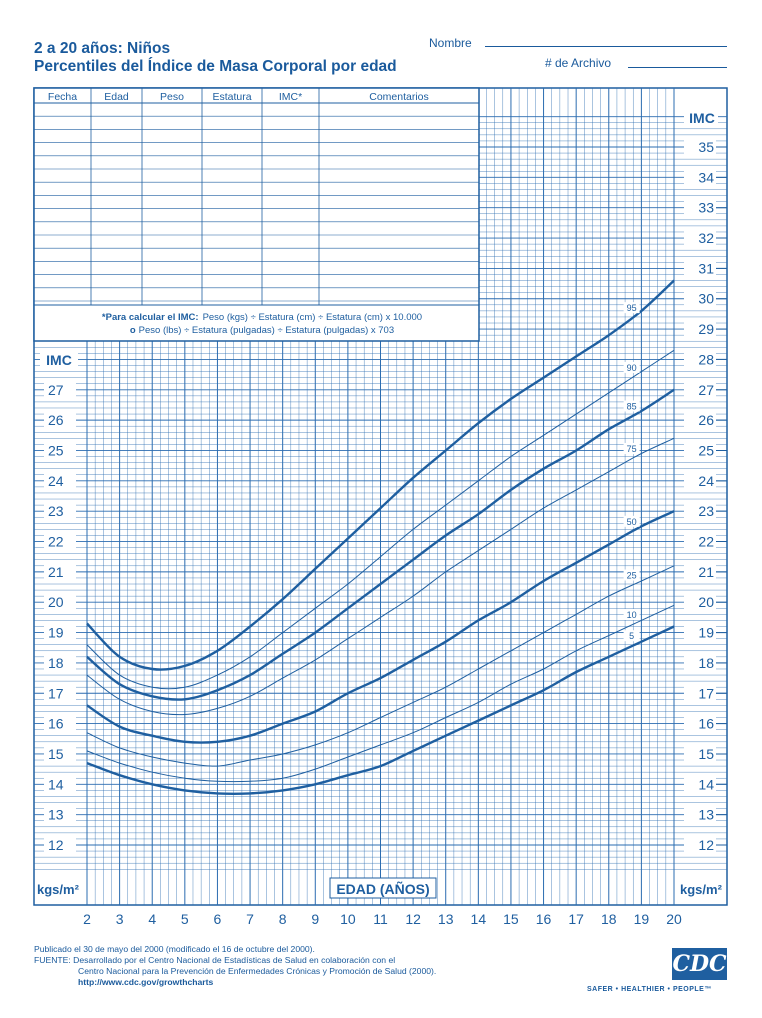  Describe the element at coordinates (578, 63) in the screenshot. I see `record-number-label: # de Archivo` at that location.